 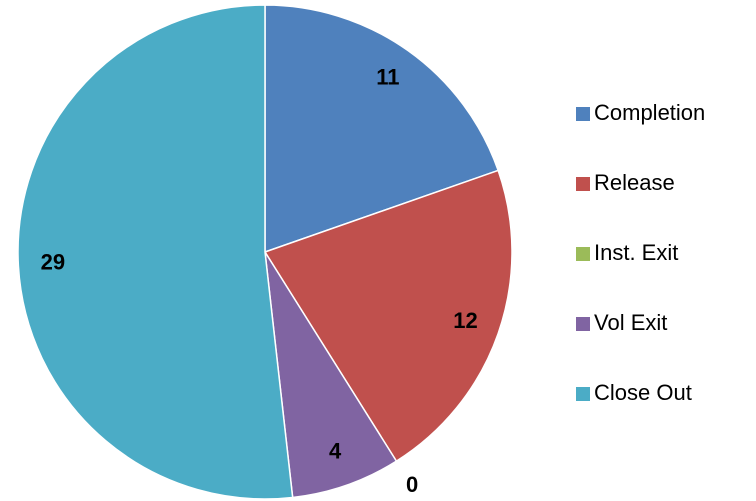 I want to click on data-label: 11, so click(x=387, y=77).